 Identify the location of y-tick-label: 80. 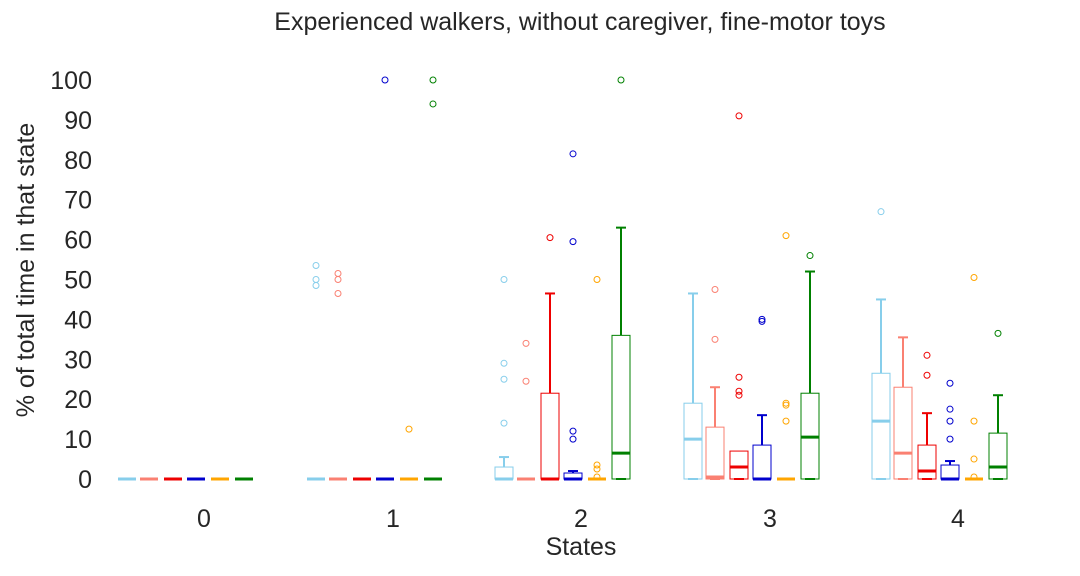
(78, 161).